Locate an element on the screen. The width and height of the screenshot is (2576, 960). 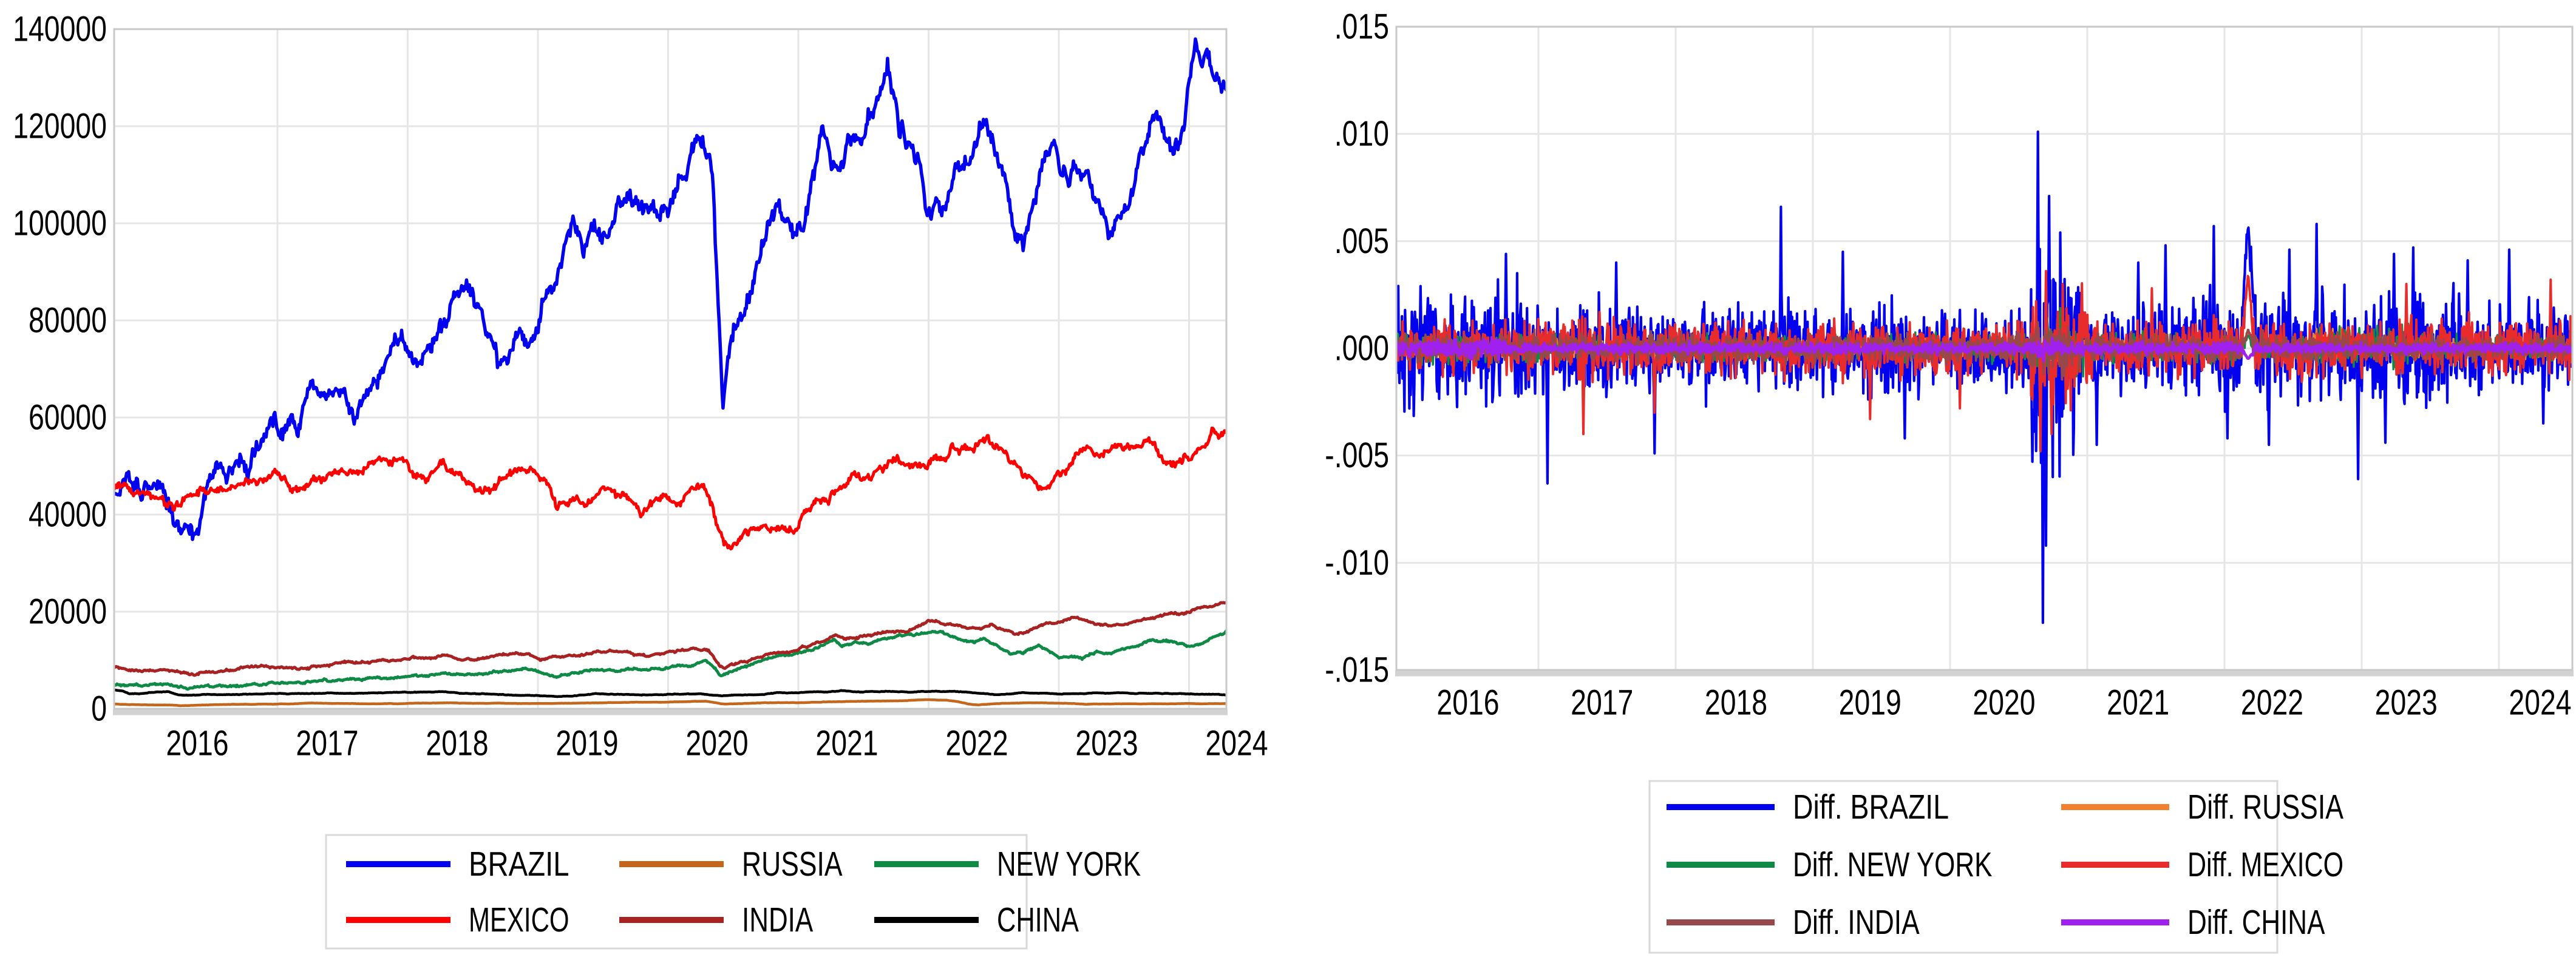
y-axis-labels: .015 .010 .005 .000 -.005 -.010 -.015 is located at coordinates (1357, 348).